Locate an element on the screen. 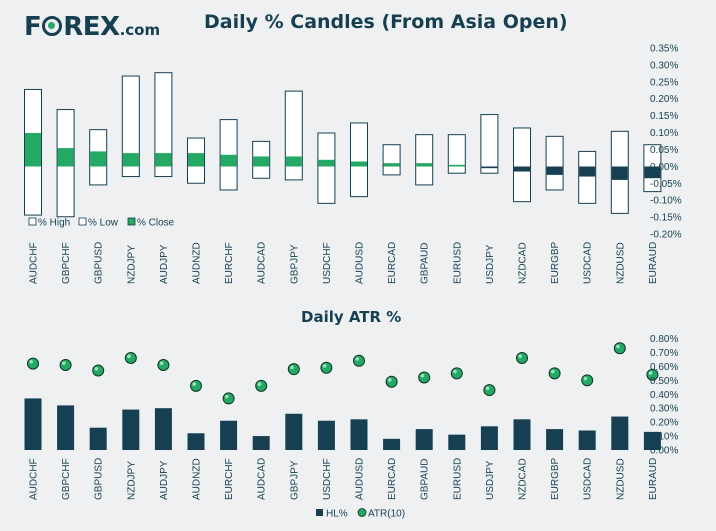 This screenshot has width=716, height=531. y-tick-label: 0.30% is located at coordinates (664, 409).